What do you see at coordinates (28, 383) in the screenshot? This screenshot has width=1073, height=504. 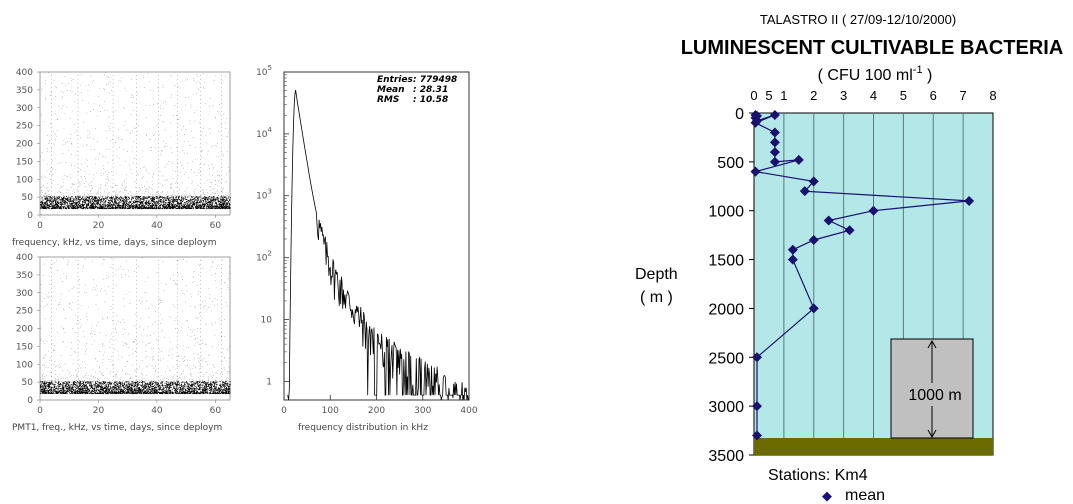 I see `scatter-bottom-ytick-label: 50` at bounding box center [28, 383].